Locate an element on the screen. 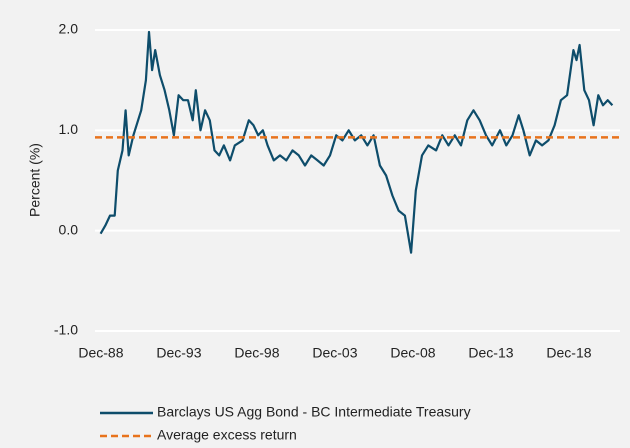 This screenshot has height=448, width=630. x-tick-label: Dec-93 is located at coordinates (178, 353).